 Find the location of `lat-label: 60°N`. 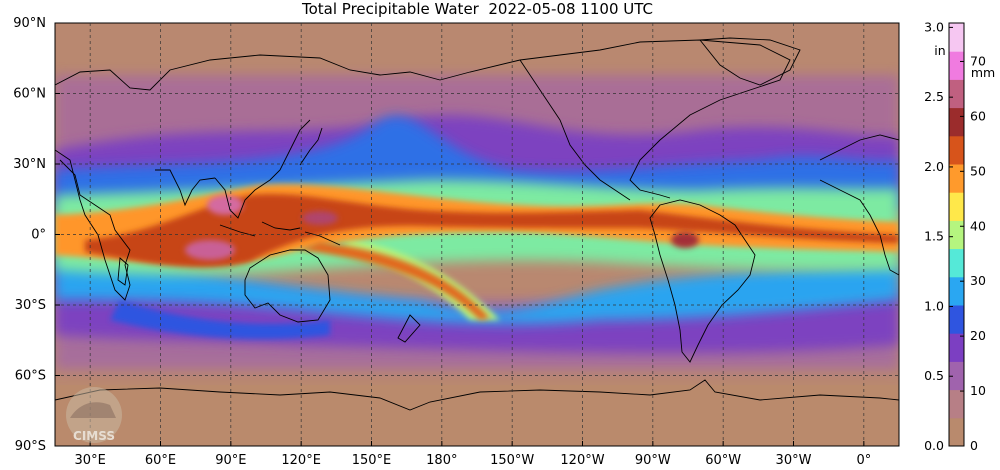

lat-label: 60°N is located at coordinates (29, 94).